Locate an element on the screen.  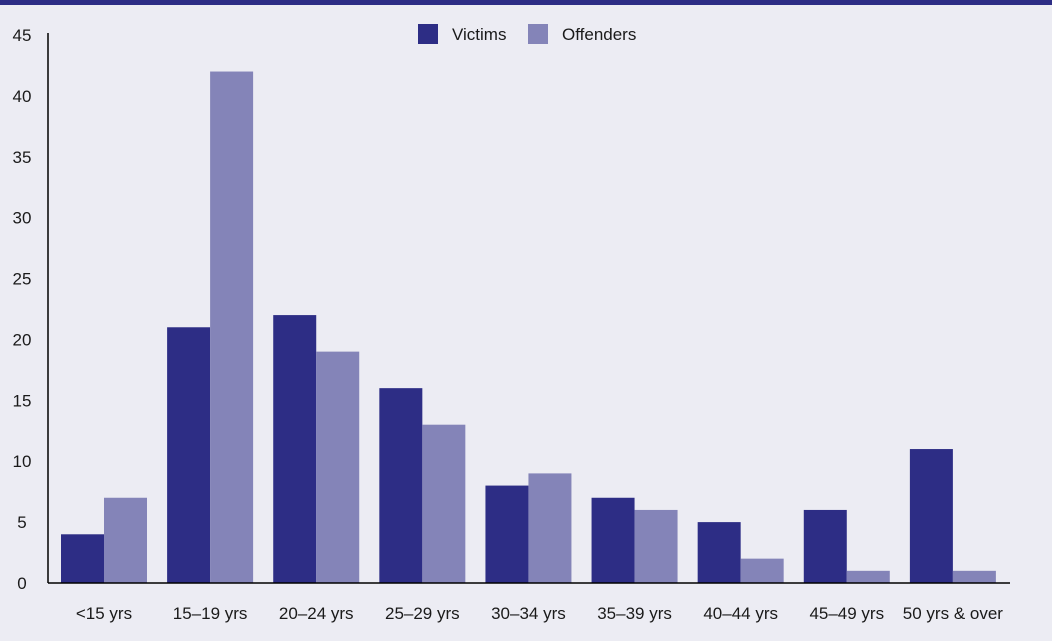
x-category-label: 20–24 yrs is located at coordinates (316, 613).